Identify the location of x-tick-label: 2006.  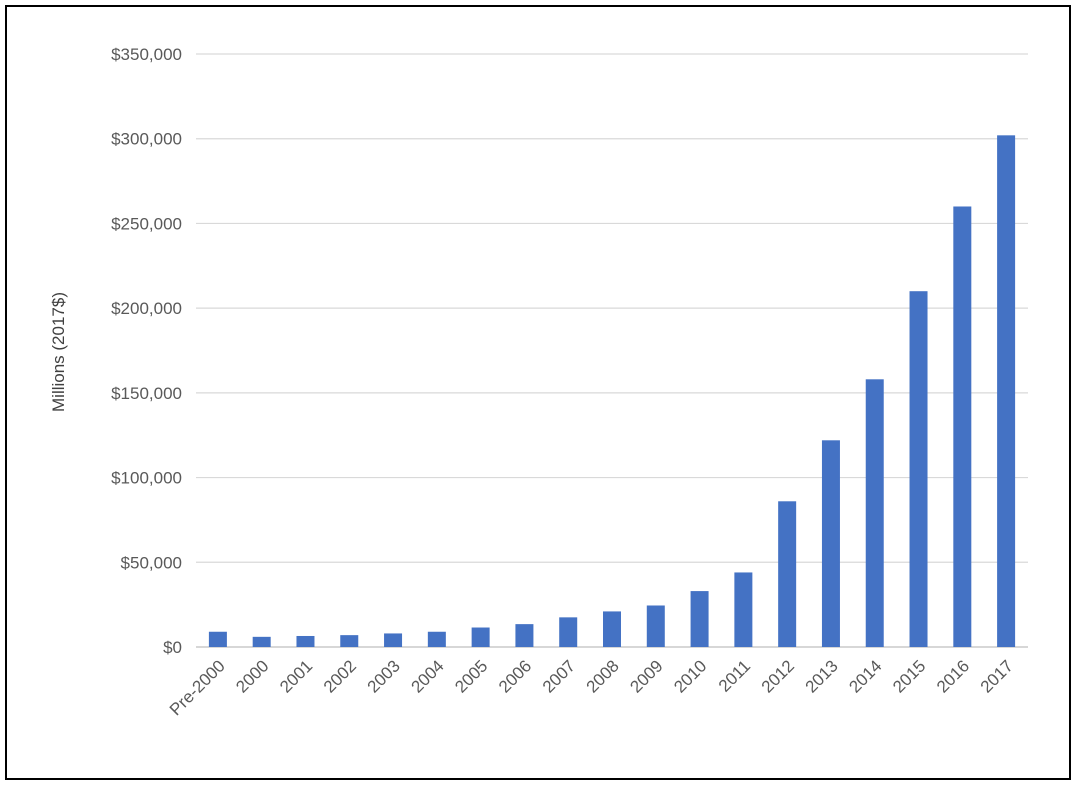
(515, 676).